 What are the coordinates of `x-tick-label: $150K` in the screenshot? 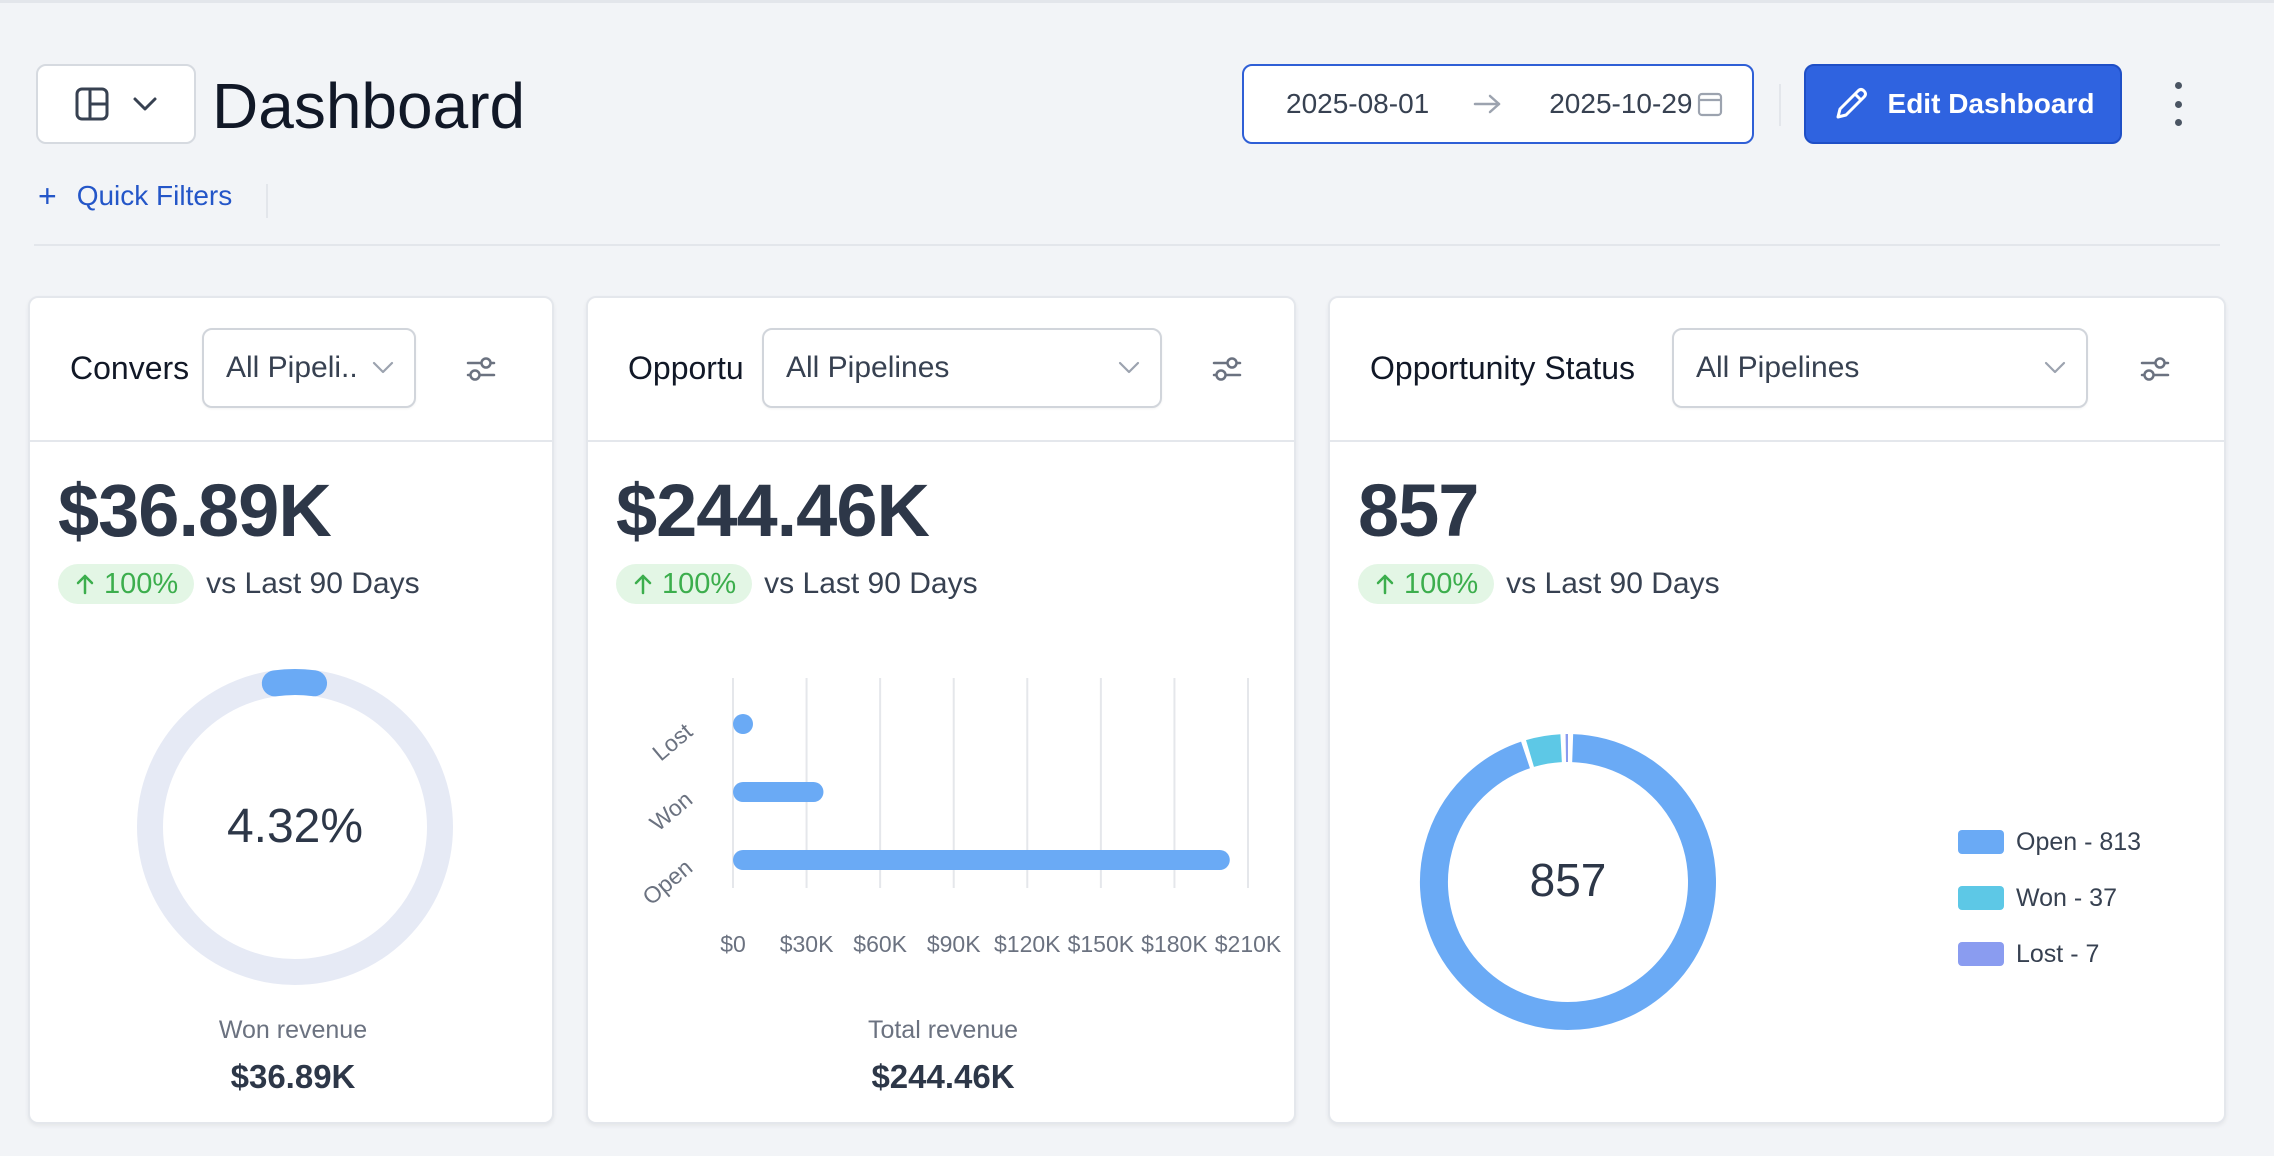 It's located at (1101, 944).